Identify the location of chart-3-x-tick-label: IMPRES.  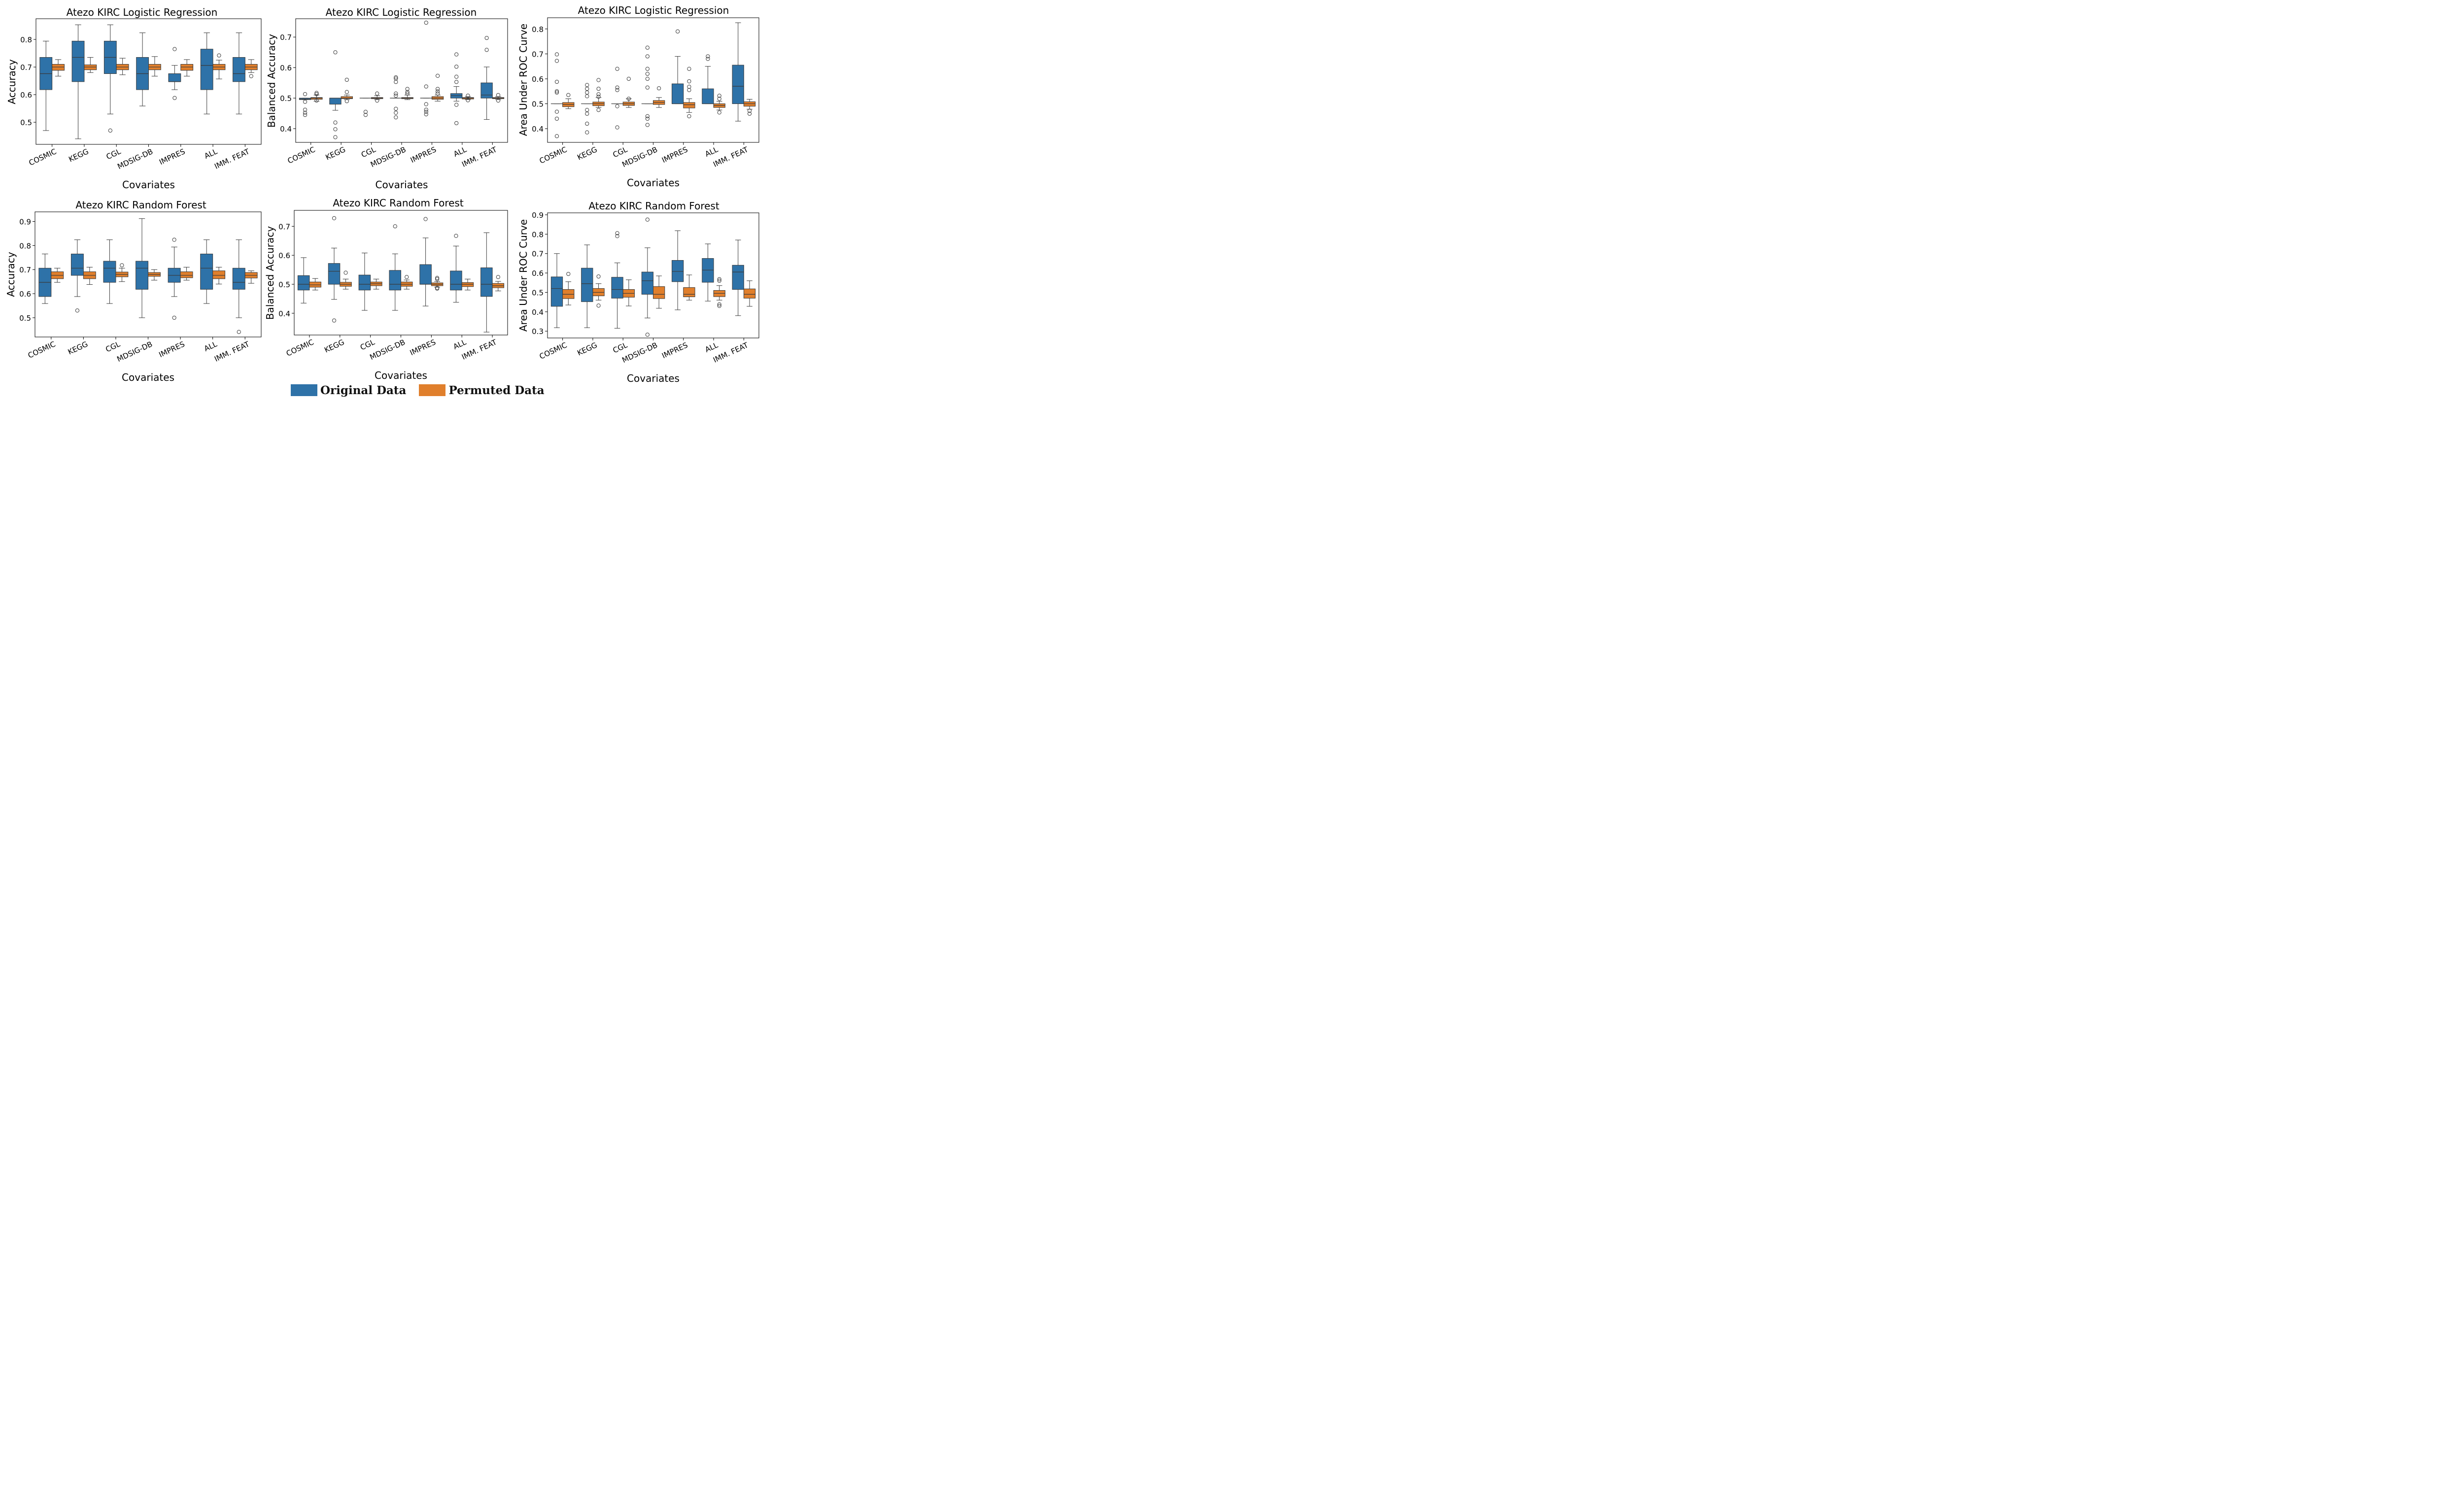
(674, 155).